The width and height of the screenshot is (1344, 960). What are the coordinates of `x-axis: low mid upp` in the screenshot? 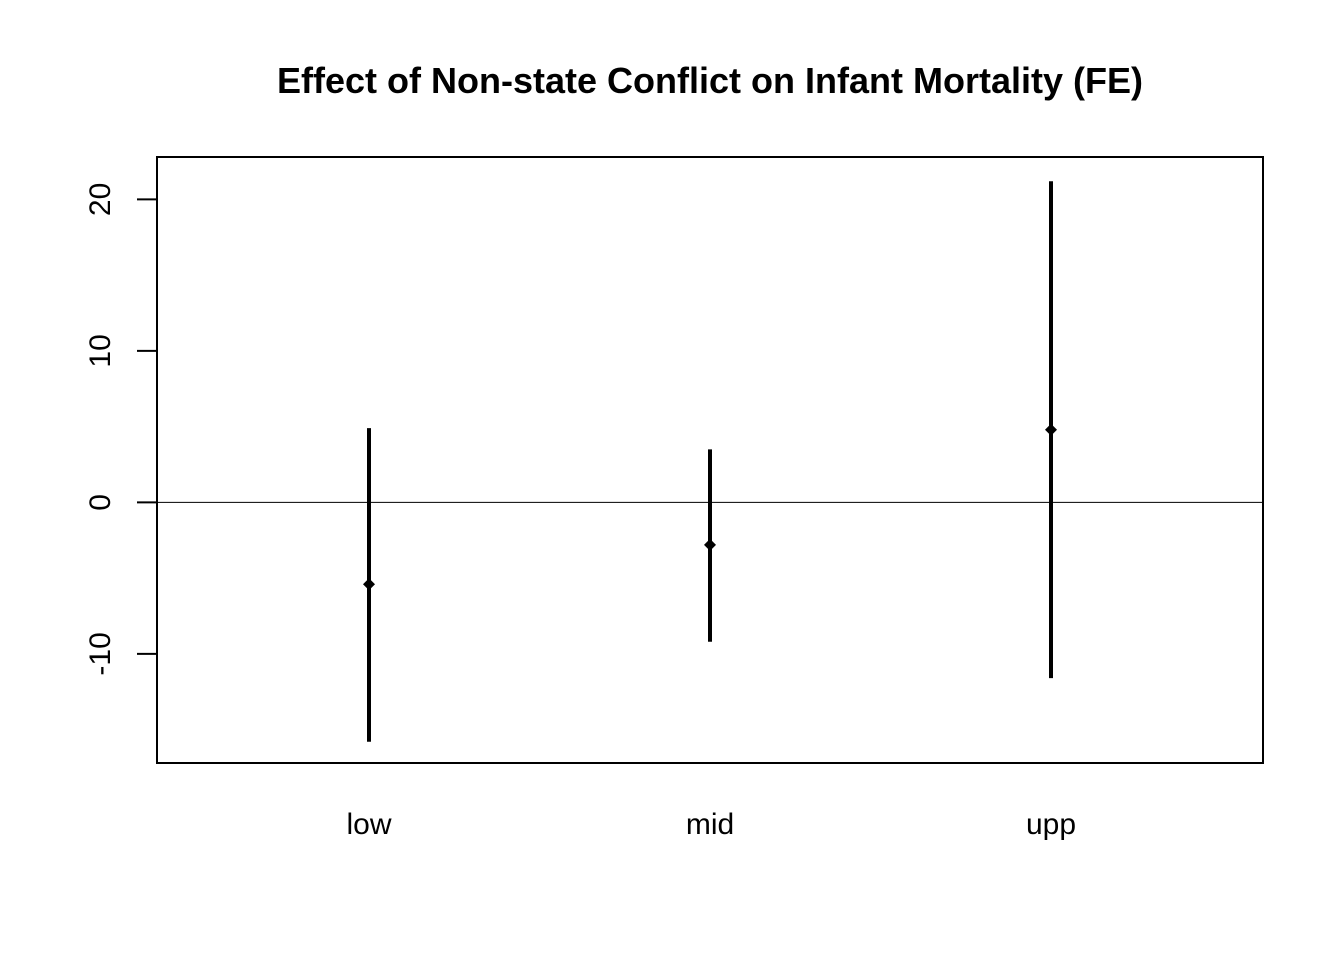 It's located at (711, 824).